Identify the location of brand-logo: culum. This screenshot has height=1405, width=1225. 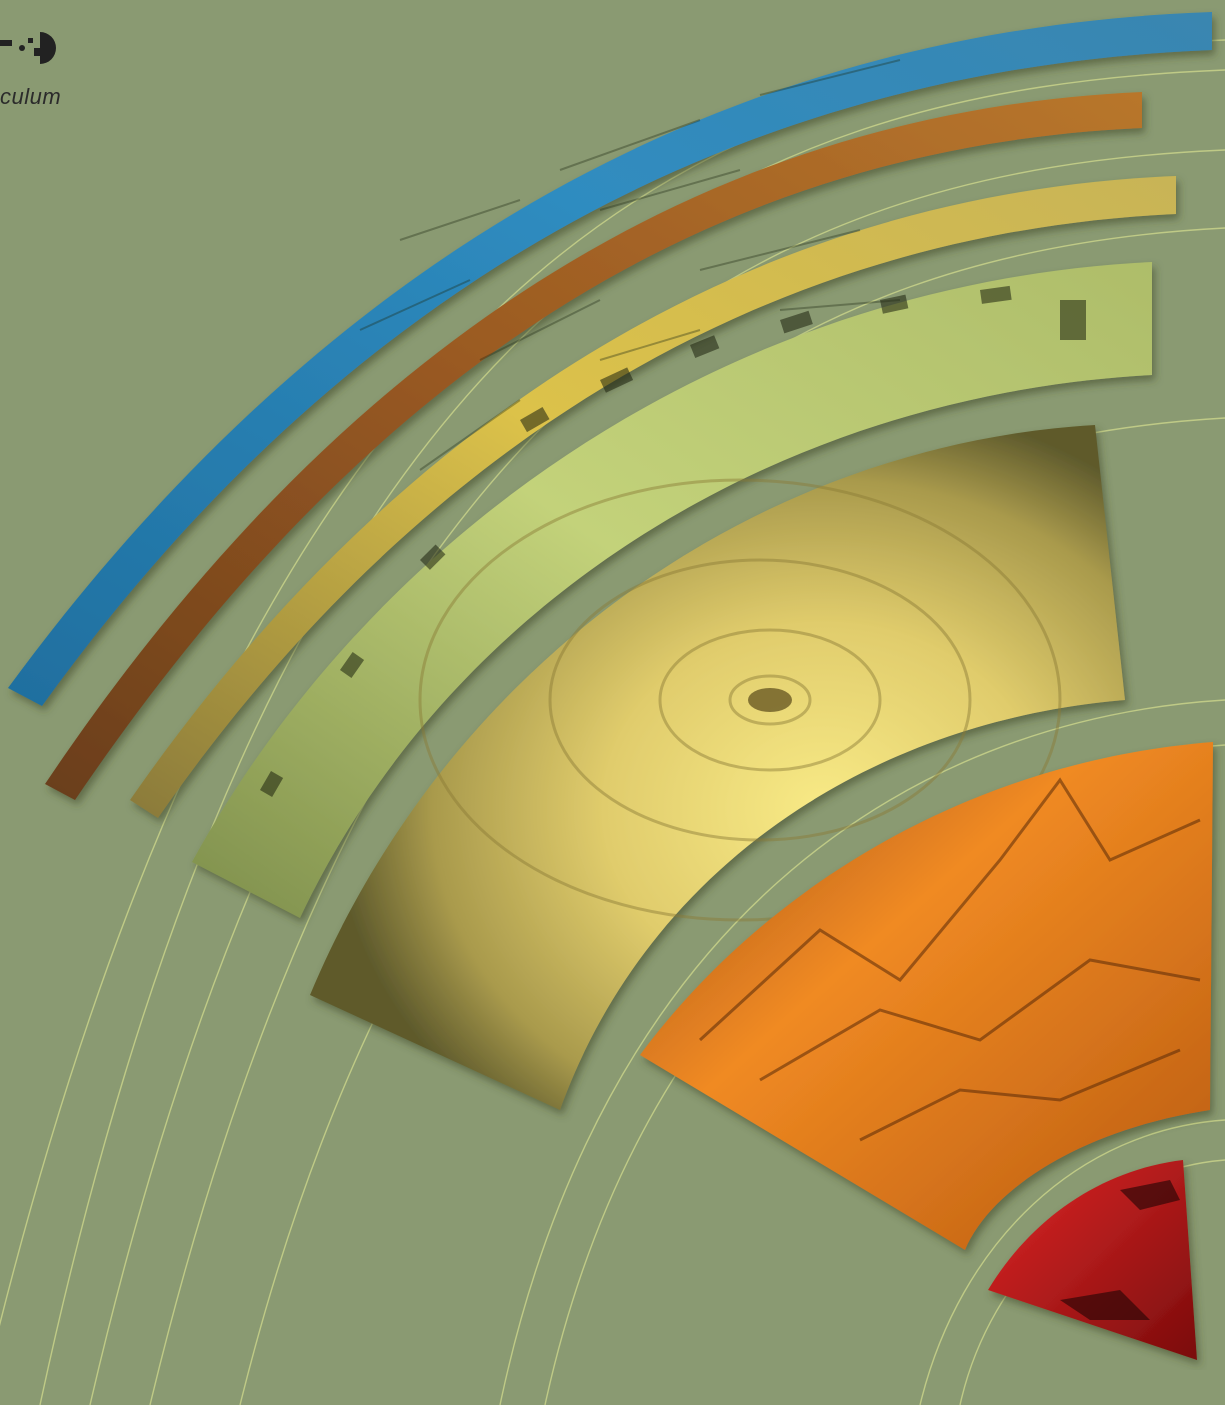
(45, 68).